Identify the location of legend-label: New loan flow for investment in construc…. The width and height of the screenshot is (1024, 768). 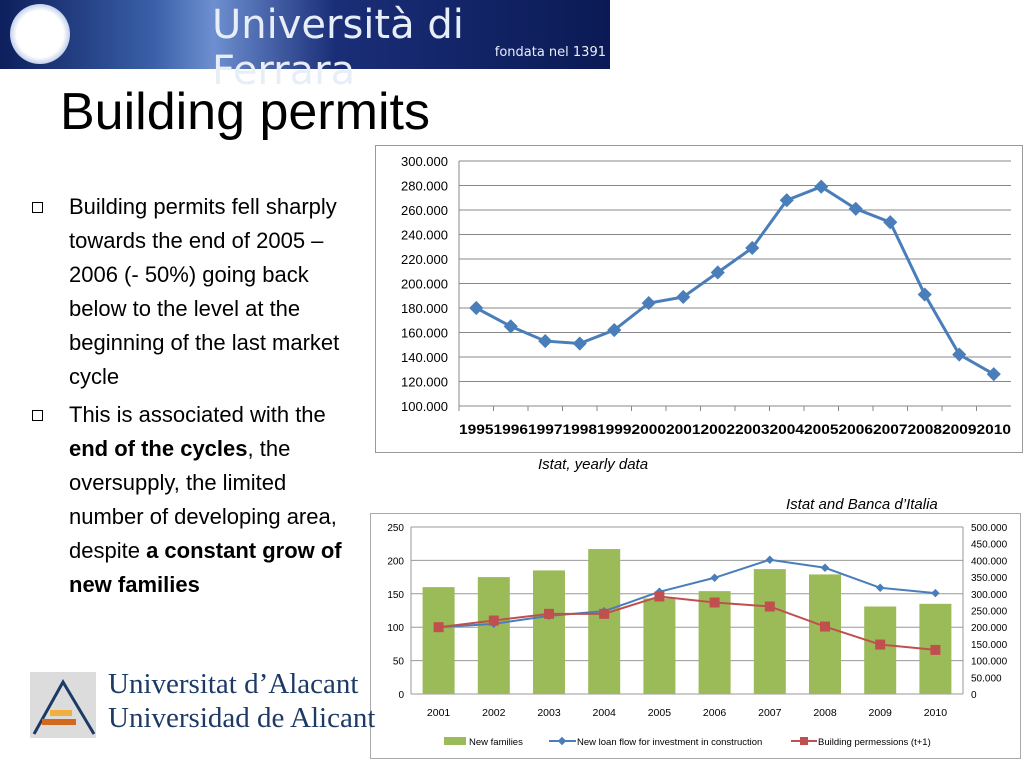
(669, 742).